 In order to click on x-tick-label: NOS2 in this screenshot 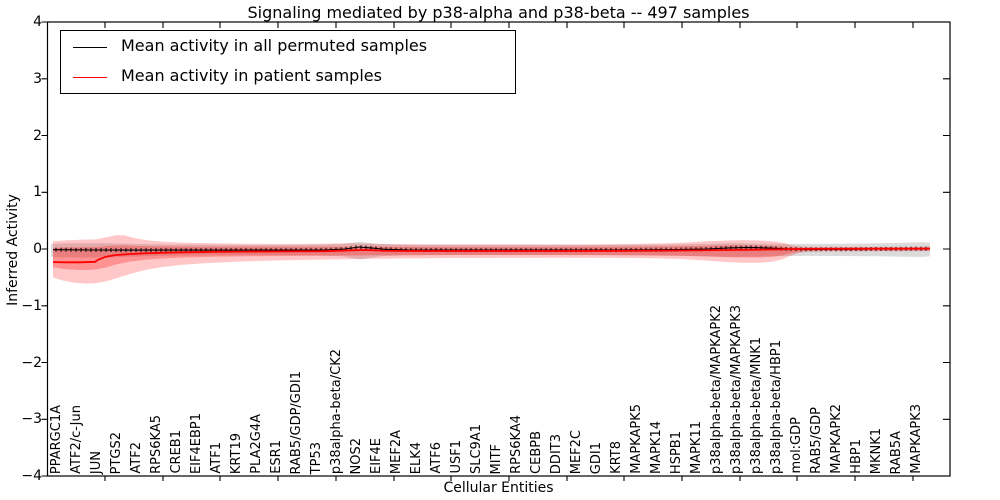, I will do `click(356, 455)`.